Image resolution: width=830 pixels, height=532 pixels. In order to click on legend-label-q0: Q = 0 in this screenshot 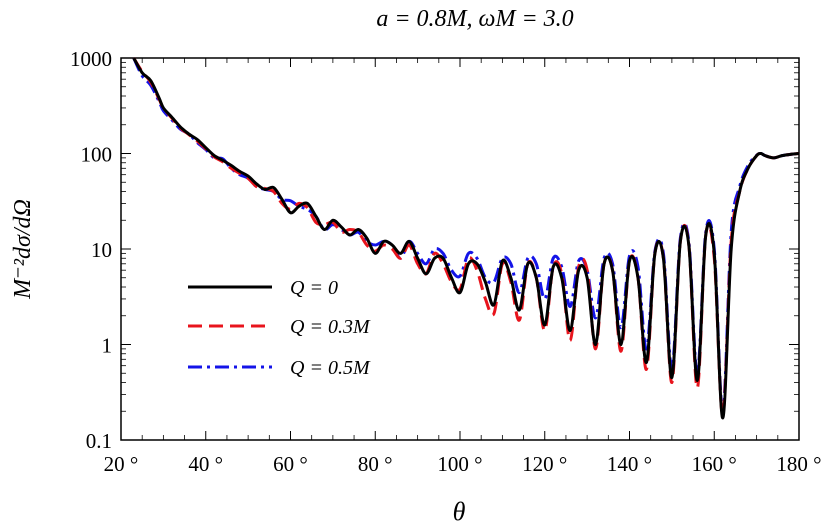, I will do `click(314, 288)`.